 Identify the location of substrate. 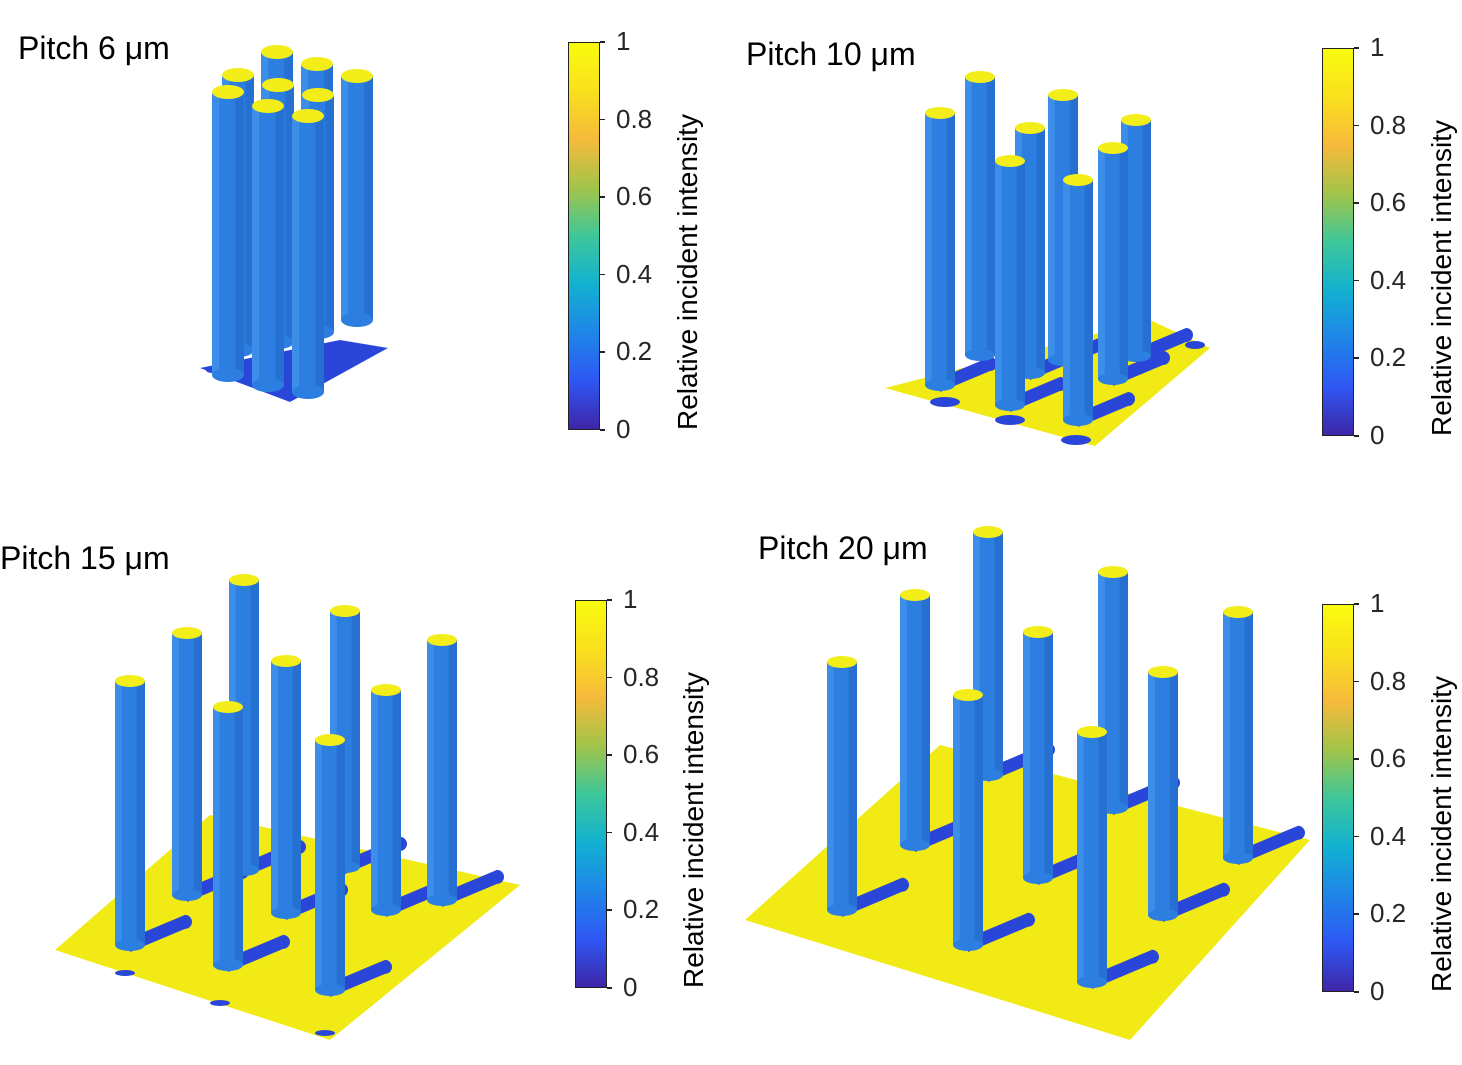
(287, 927).